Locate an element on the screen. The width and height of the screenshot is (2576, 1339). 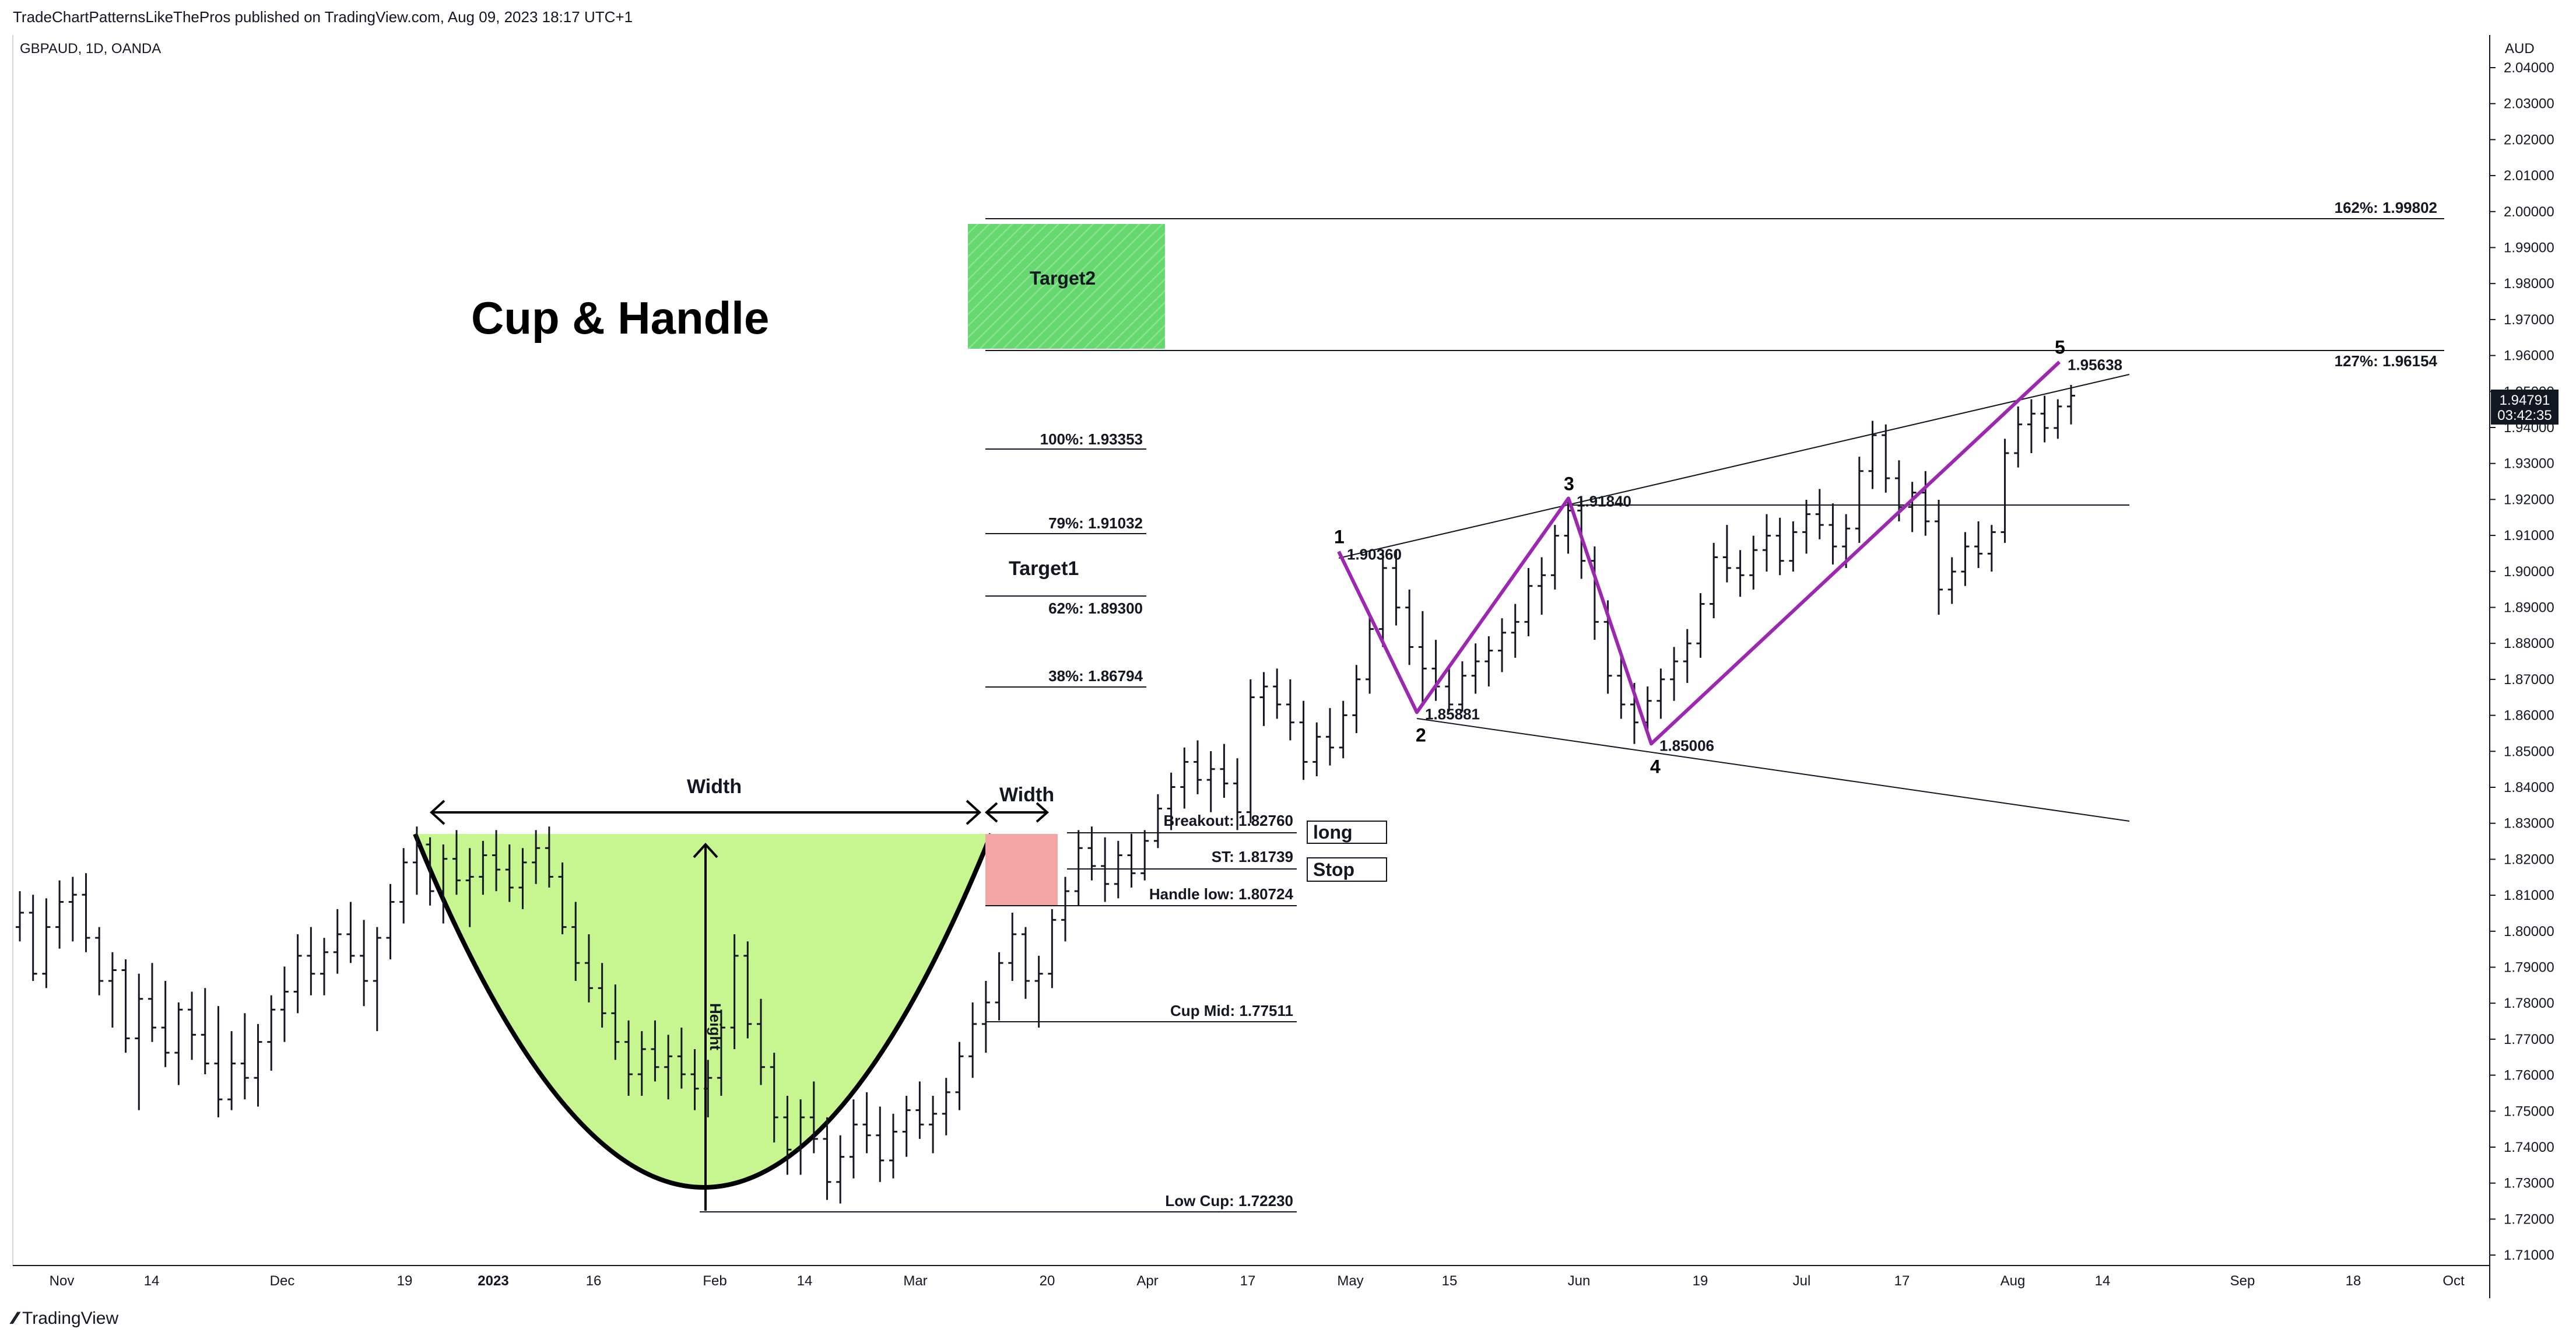
price-tick-label: 1.76000 is located at coordinates (2529, 1076).